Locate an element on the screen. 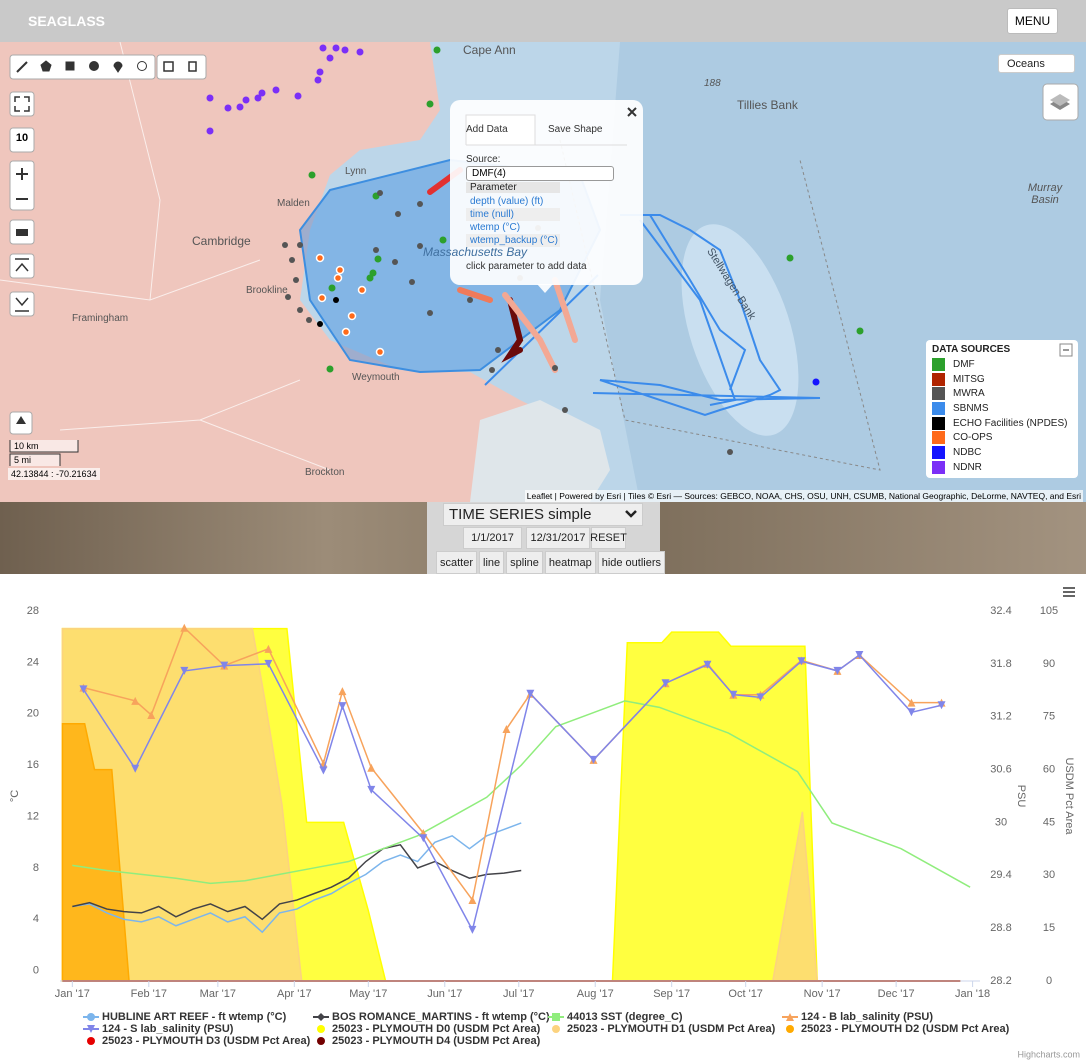 The width and height of the screenshot is (1086, 1062). y2-tick-label: 28.2 is located at coordinates (1000, 981).